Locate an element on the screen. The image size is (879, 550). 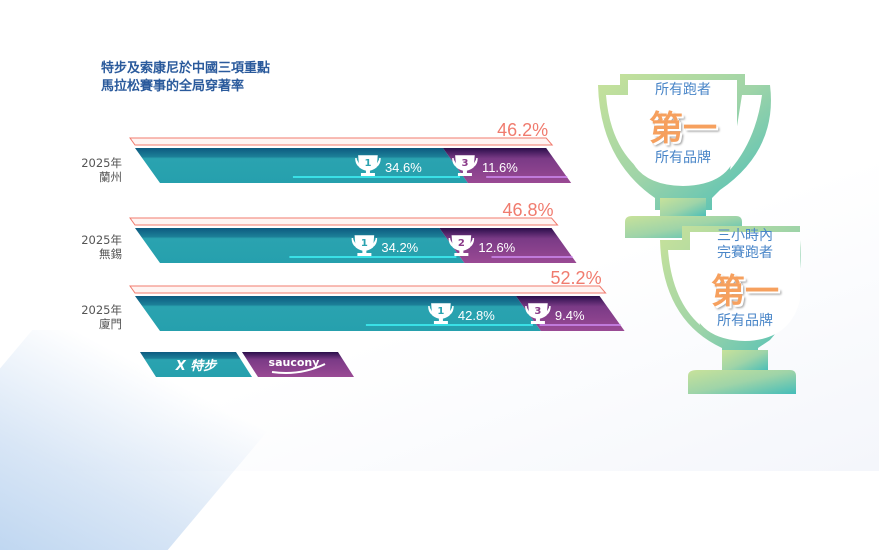
trophy-rank: 2 is located at coordinates (461, 243).